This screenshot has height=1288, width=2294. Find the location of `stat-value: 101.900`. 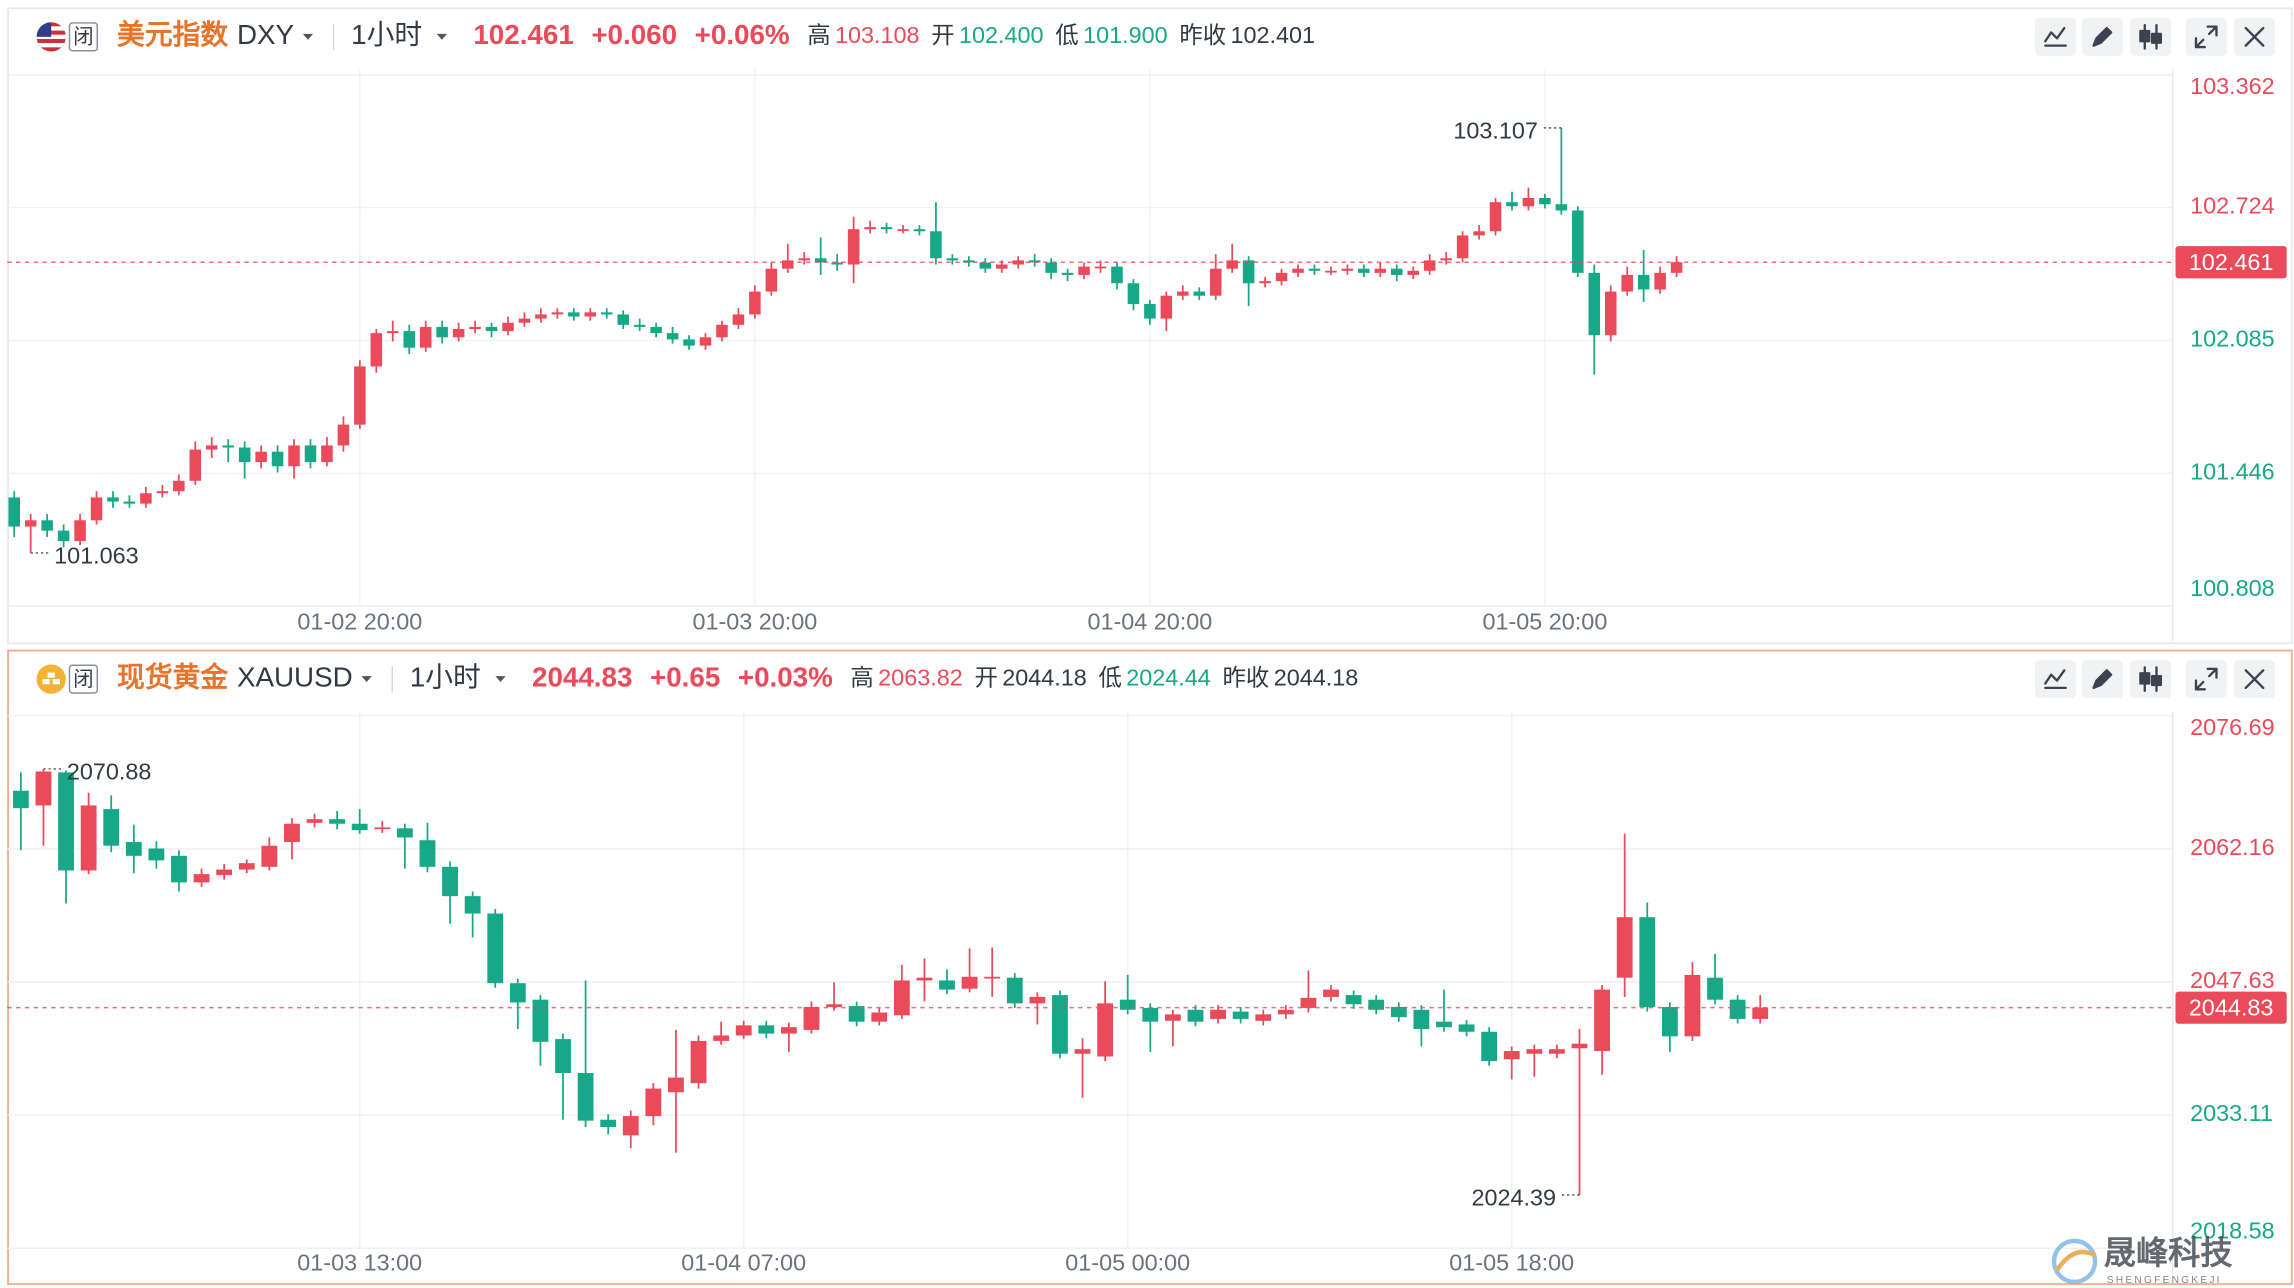

stat-value: 101.900 is located at coordinates (1125, 35).